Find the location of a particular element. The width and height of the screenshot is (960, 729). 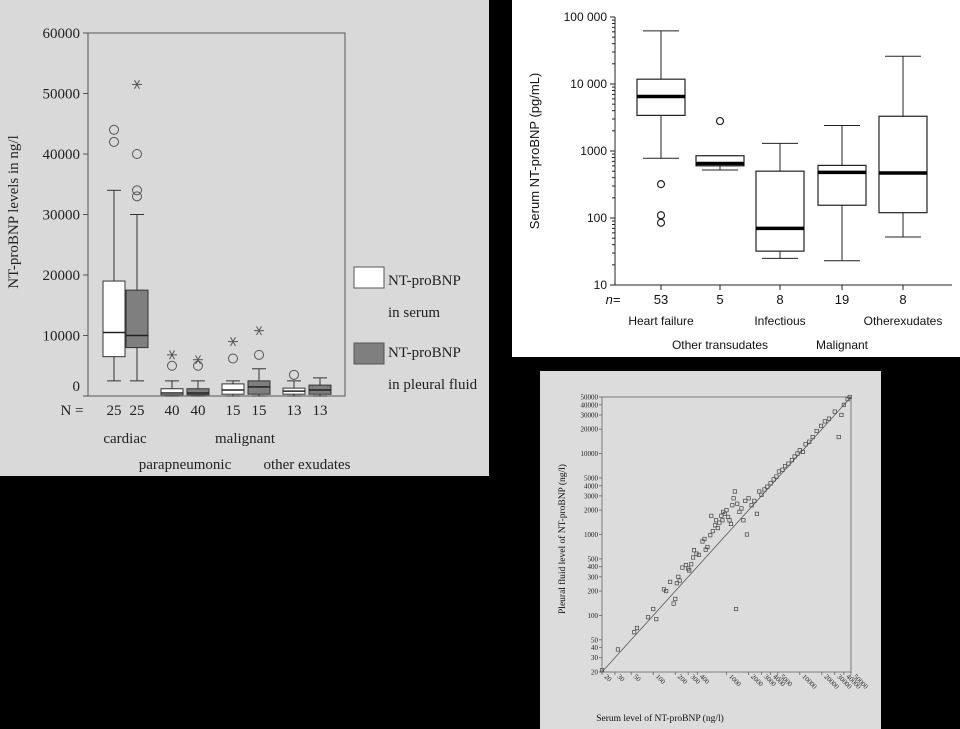

y-tick-label: 50 is located at coordinates (595, 640).